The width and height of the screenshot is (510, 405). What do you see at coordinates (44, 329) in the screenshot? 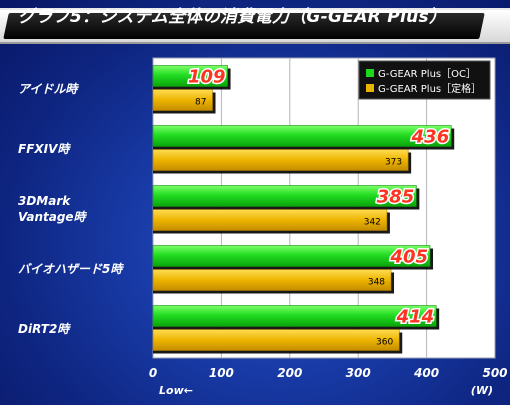
I see `category-label: DiRT2時` at bounding box center [44, 329].